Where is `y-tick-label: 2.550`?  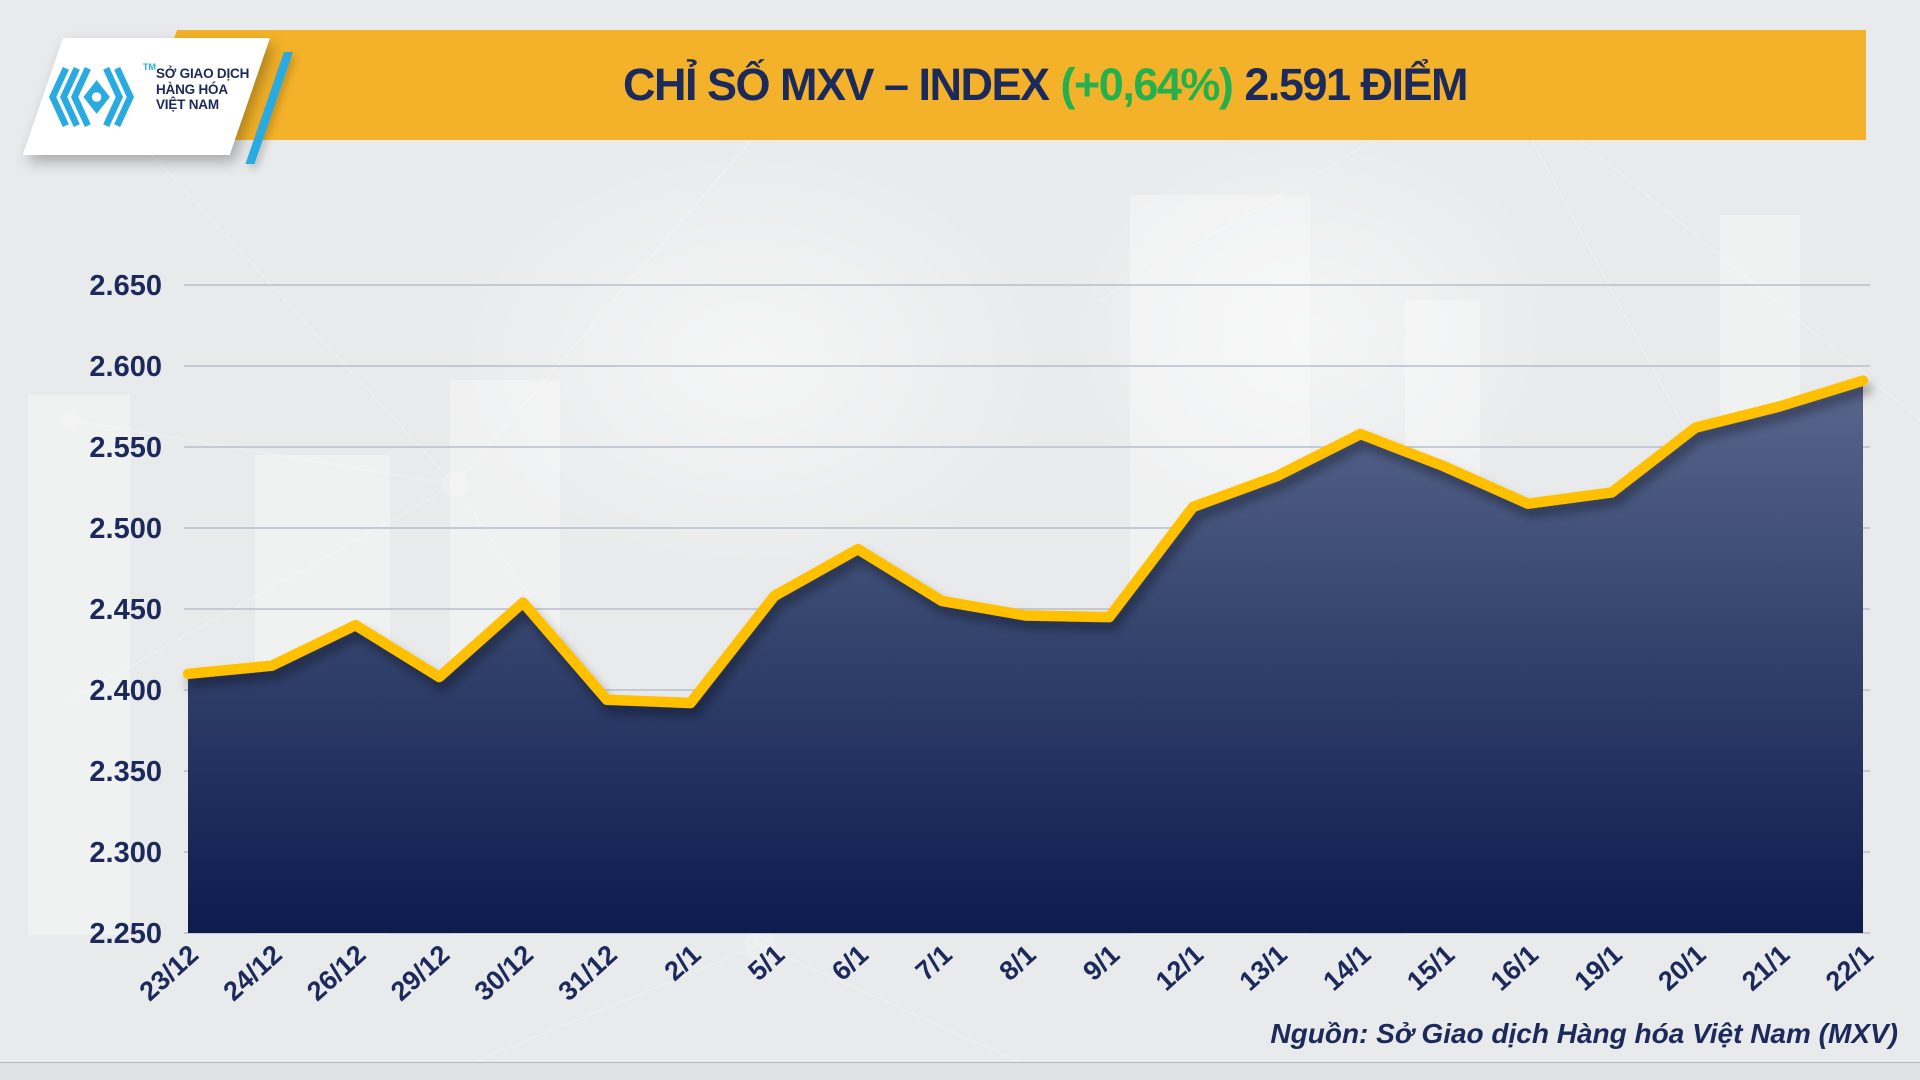 y-tick-label: 2.550 is located at coordinates (125, 448).